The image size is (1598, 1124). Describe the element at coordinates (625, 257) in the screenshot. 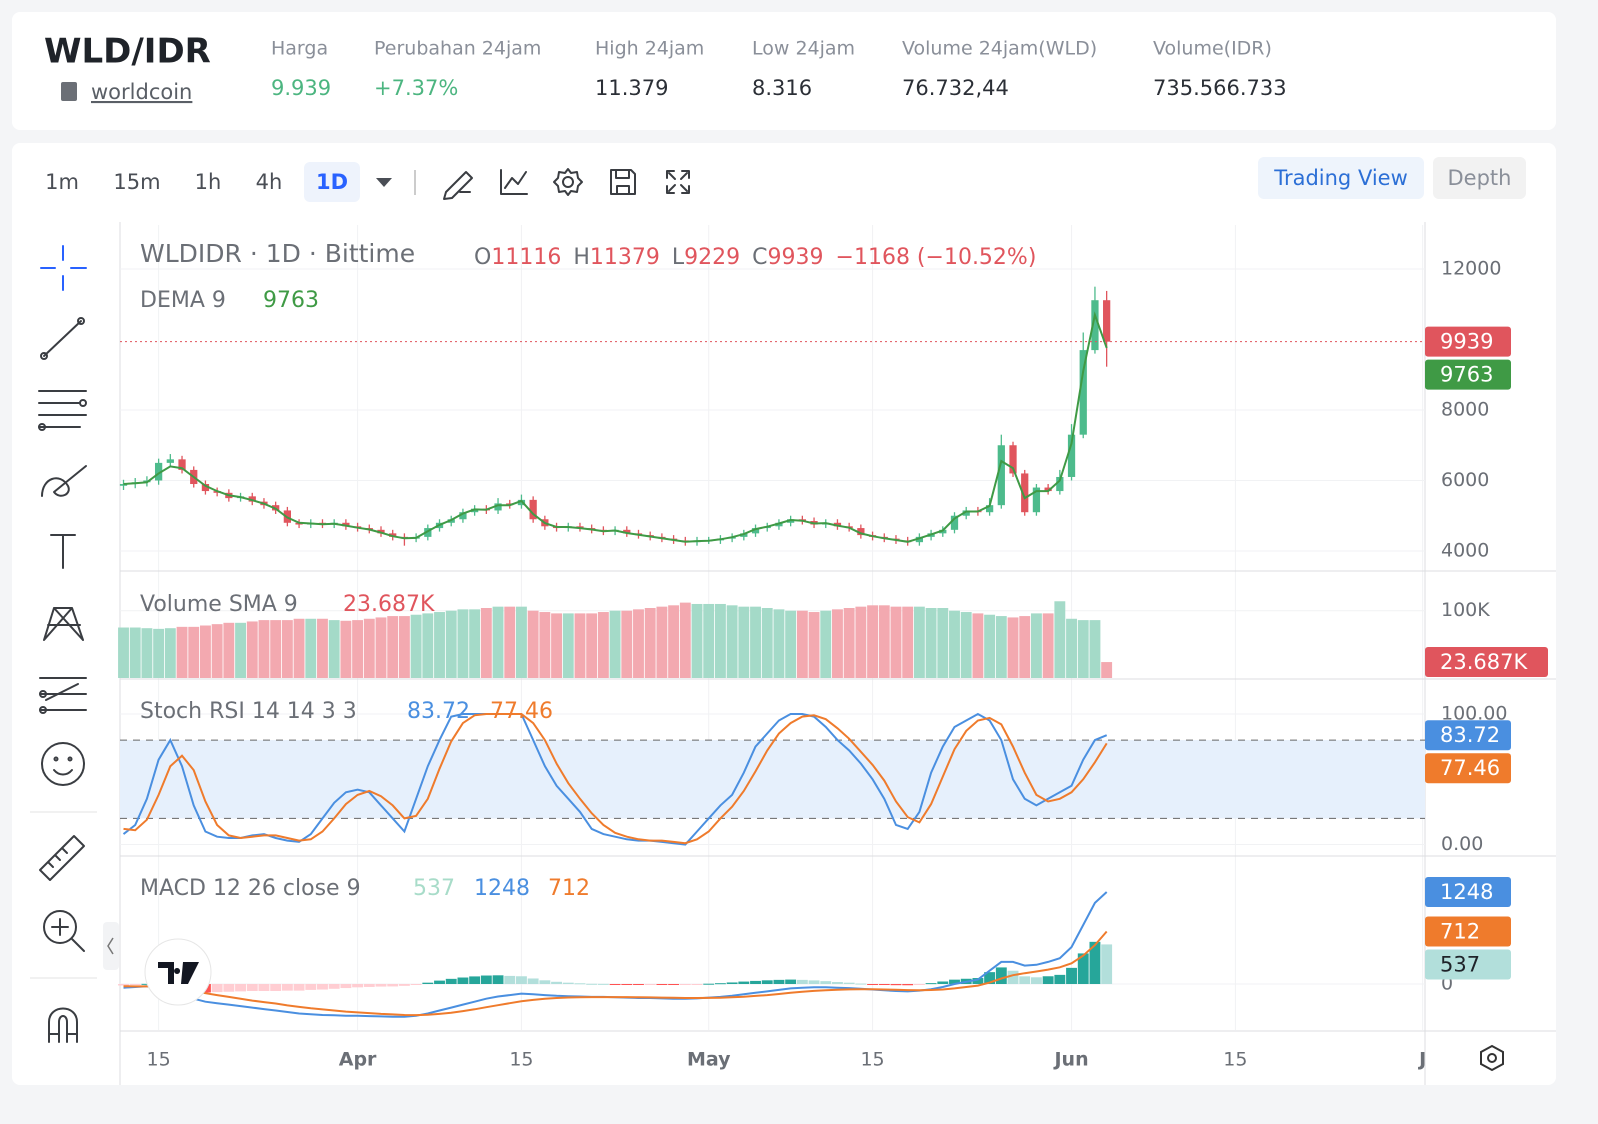

I see `high-value: 11379` at that location.